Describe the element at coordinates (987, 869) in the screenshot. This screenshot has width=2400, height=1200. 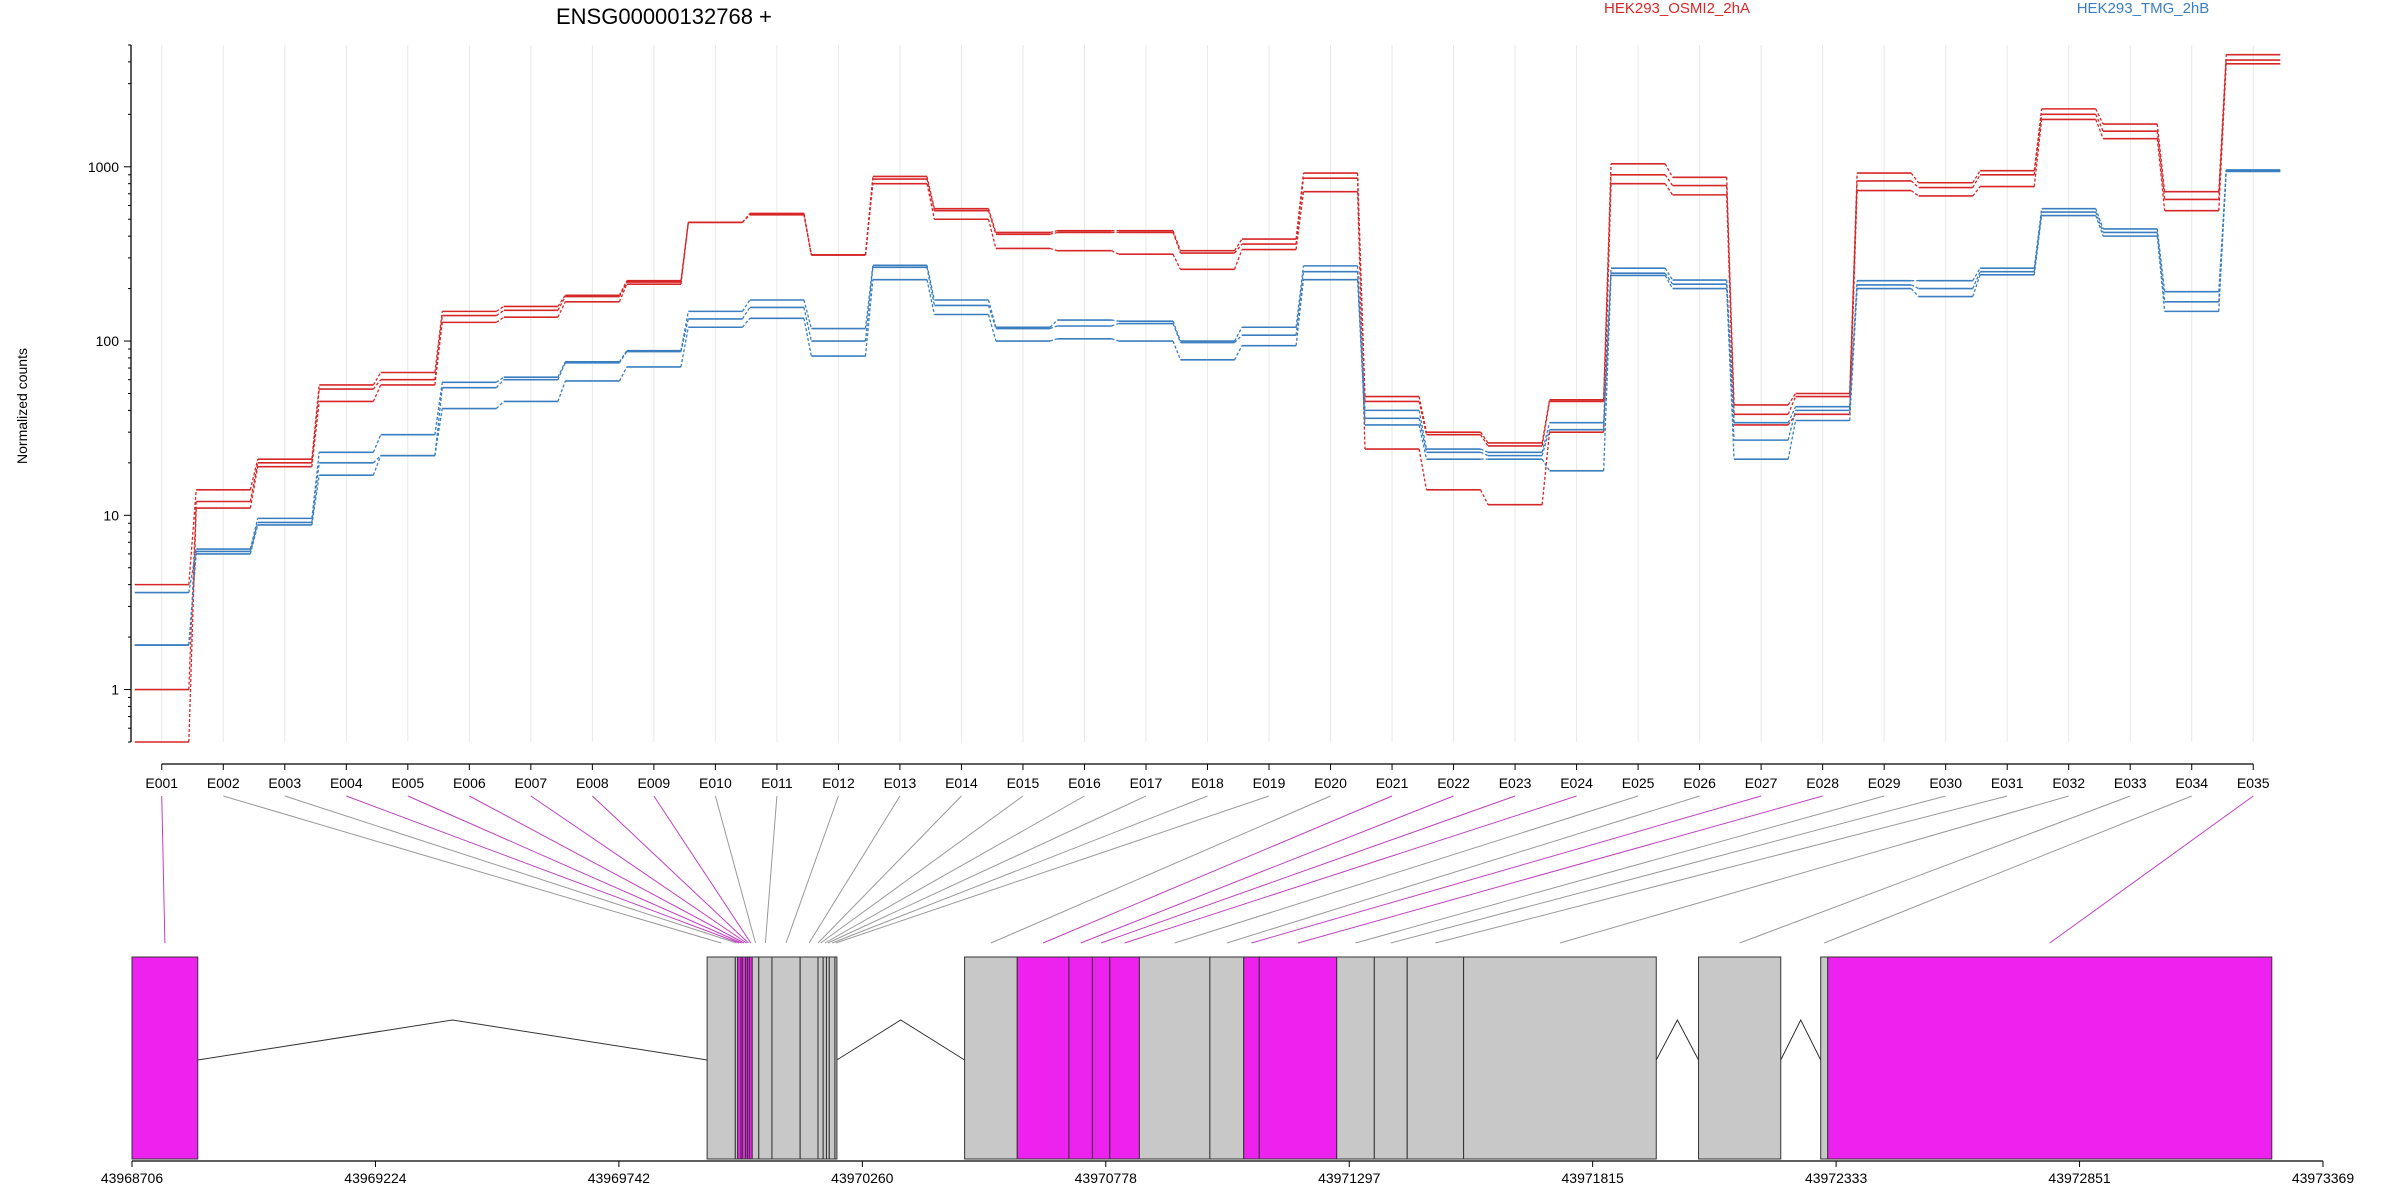
I see `connector-e017` at that location.